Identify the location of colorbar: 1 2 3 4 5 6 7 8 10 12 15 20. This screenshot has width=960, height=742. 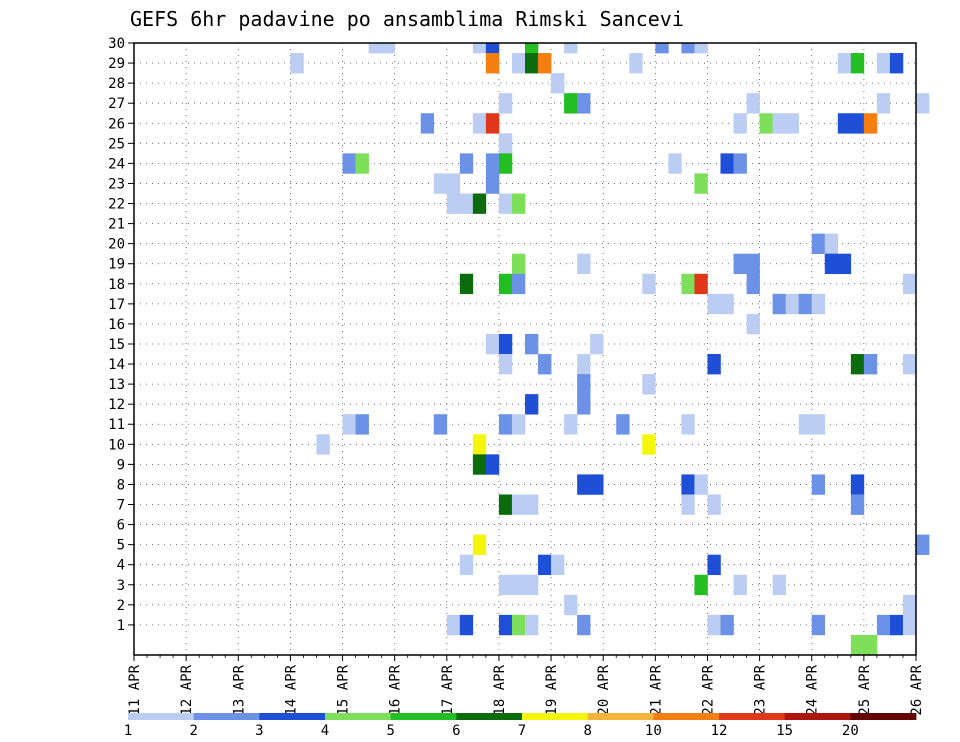
(520, 726).